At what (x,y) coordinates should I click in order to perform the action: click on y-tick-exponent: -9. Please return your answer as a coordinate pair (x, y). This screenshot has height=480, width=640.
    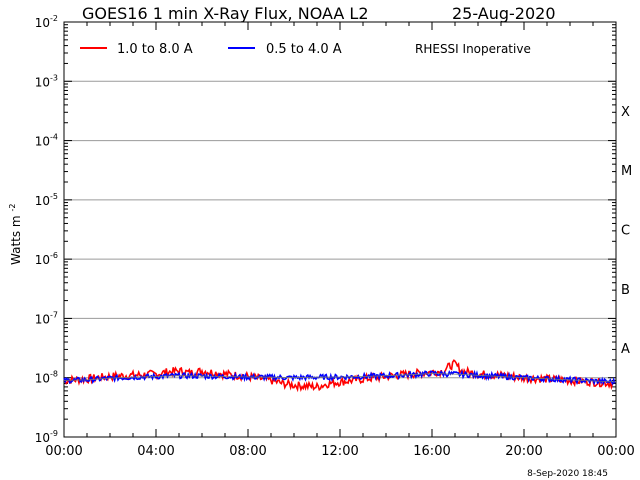
    Looking at the image, I should click on (54, 433).